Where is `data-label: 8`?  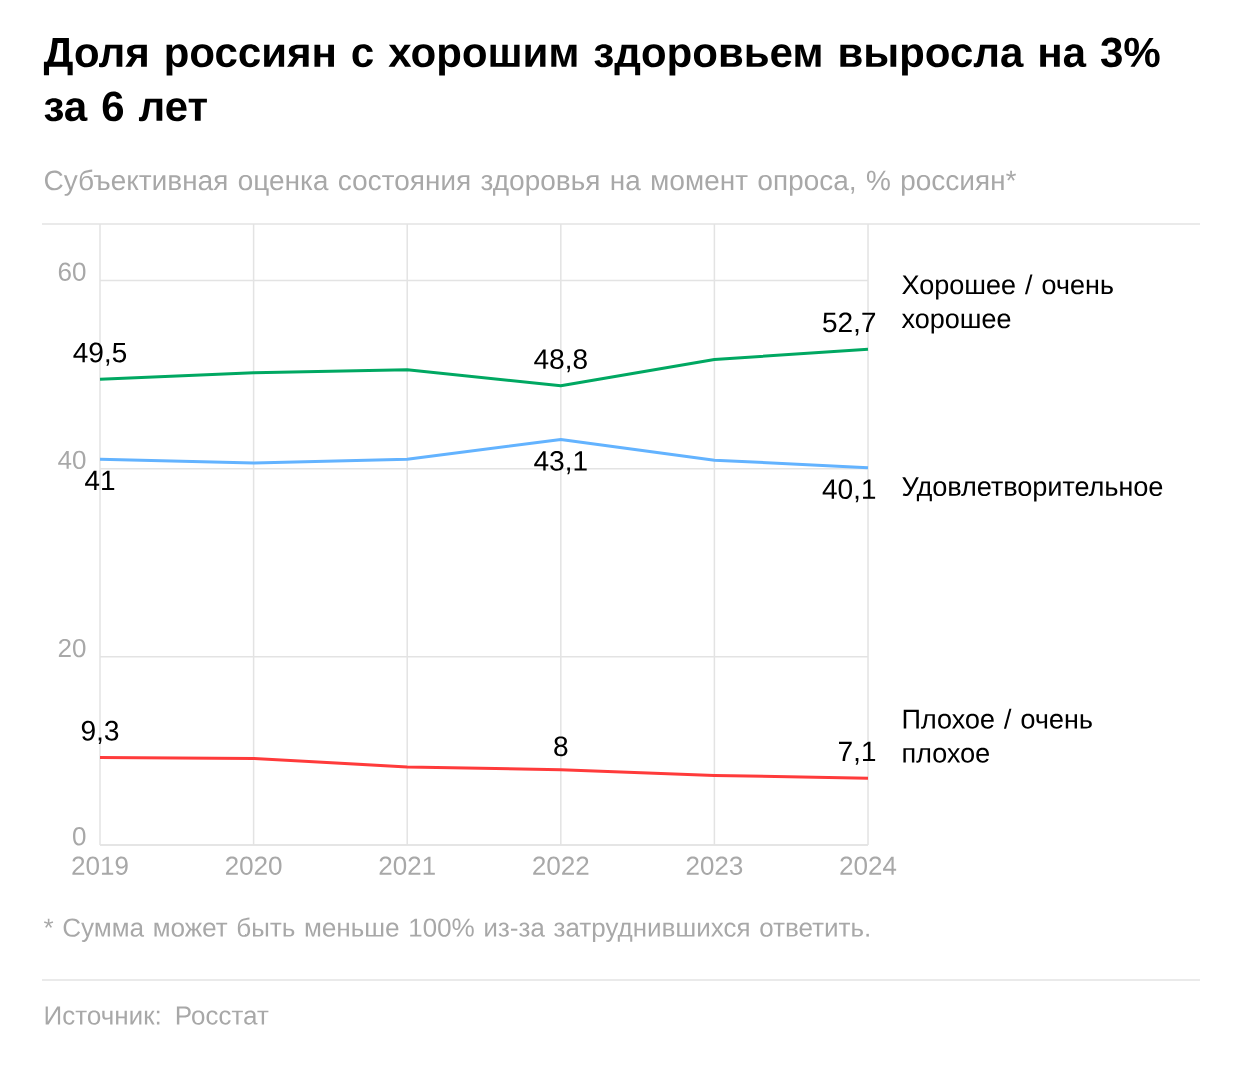
data-label: 8 is located at coordinates (561, 746).